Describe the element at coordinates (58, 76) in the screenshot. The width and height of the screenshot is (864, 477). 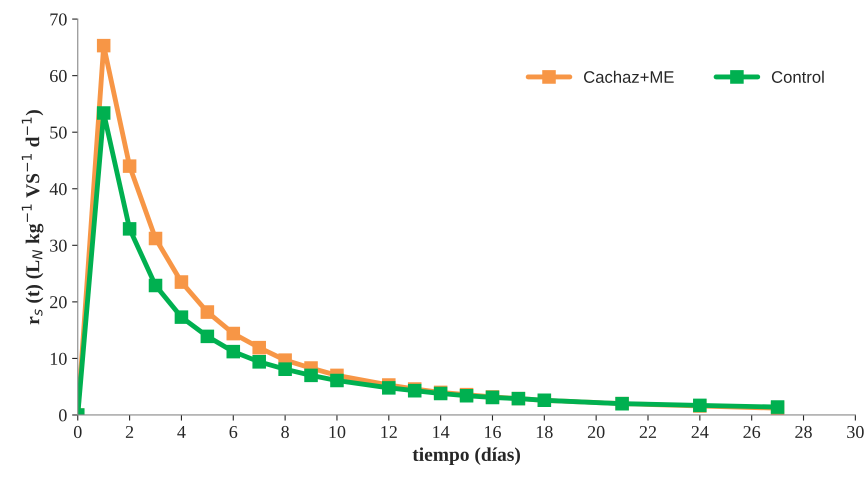
I see `y-tick-label: 60` at that location.